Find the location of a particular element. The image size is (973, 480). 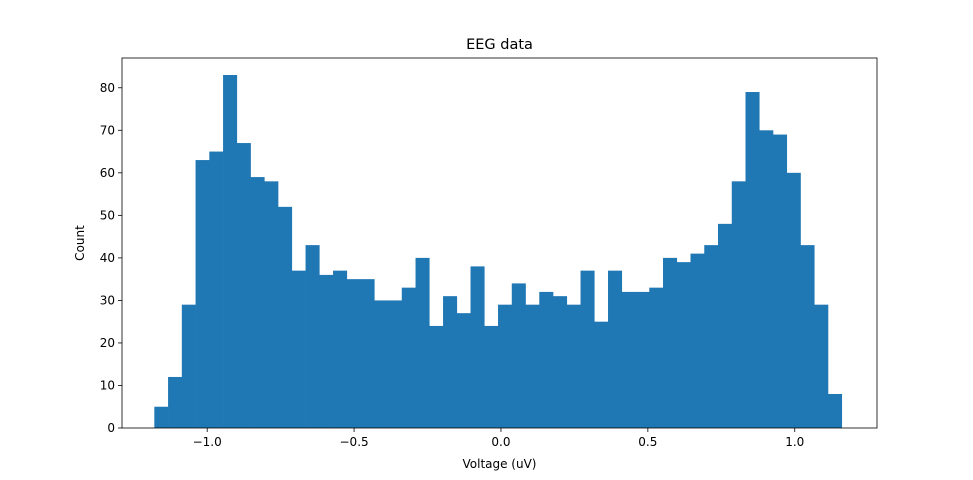

y-tick-label: 30 is located at coordinates (107, 301).